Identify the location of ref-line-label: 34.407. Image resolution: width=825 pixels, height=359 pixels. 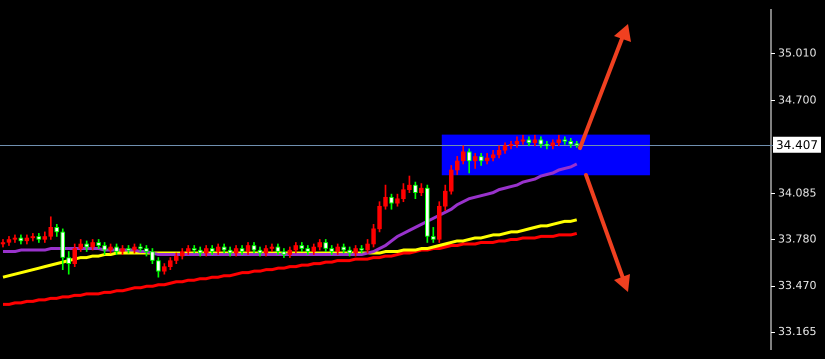
(797, 145).